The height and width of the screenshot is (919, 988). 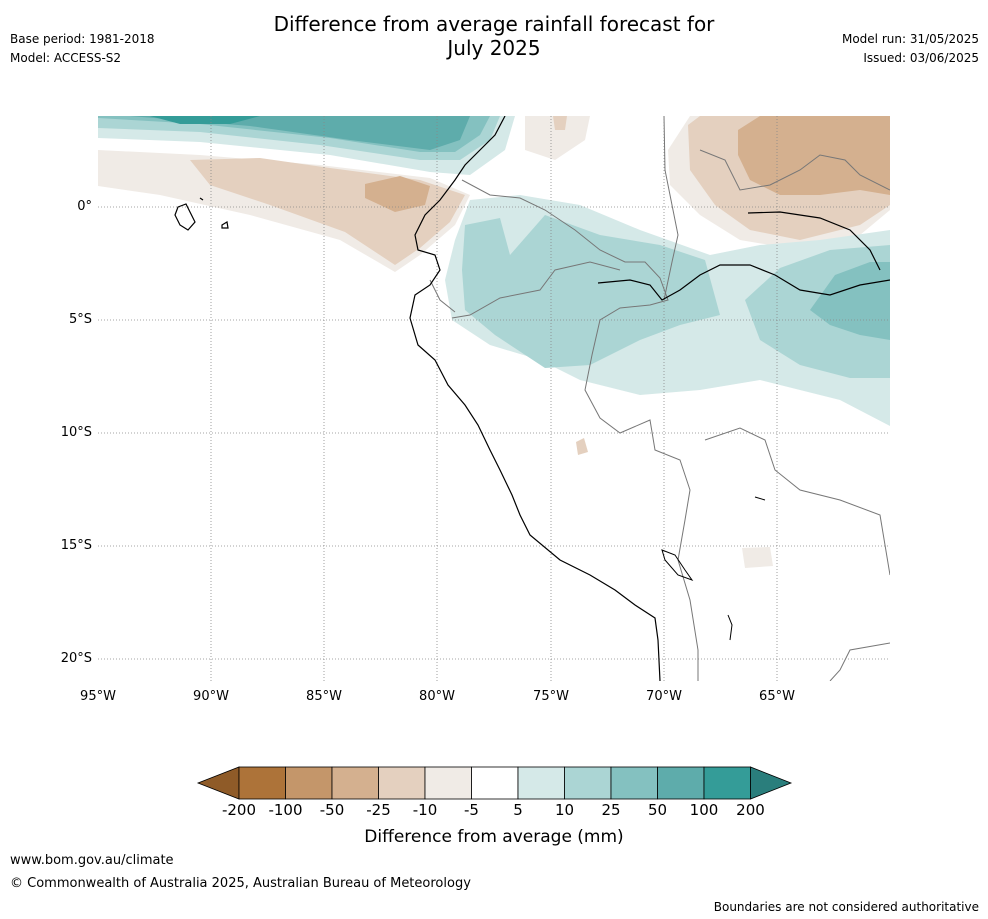 I want to click on dry-zone-north-patch, so click(x=557, y=138).